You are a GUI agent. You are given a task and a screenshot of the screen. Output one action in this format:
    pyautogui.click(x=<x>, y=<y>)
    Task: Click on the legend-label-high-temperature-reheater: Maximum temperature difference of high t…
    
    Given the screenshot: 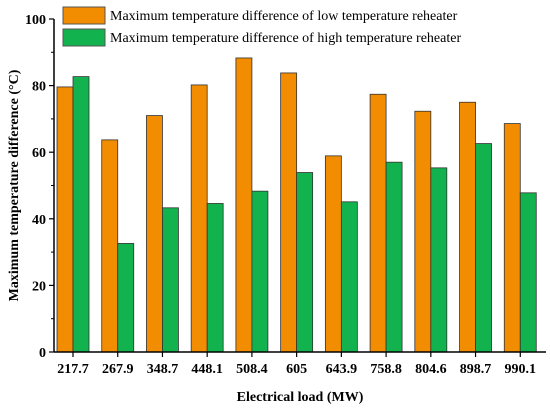 What is the action you would take?
    pyautogui.click(x=285, y=38)
    